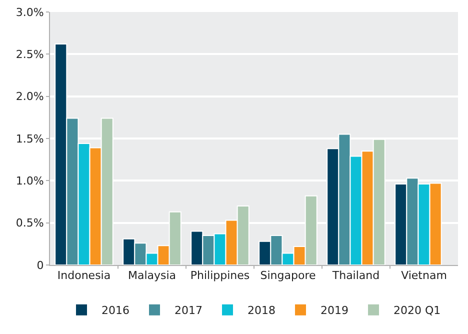  What do you see at coordinates (220, 275) in the screenshot?
I see `x-tick-label: Philippines` at bounding box center [220, 275].